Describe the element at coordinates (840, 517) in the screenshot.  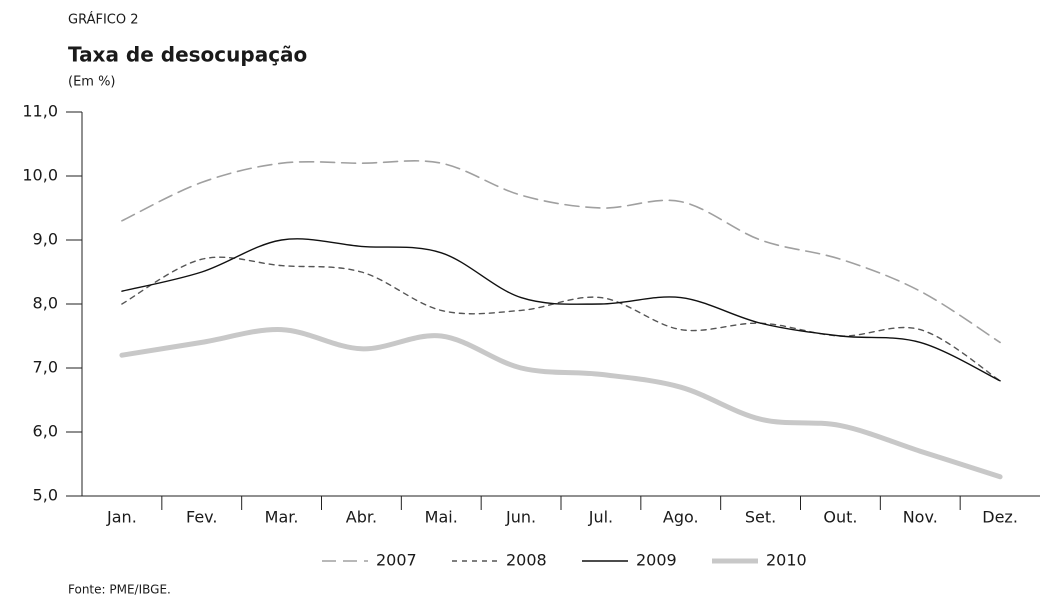
I see `x-tick-label: Out.` at that location.